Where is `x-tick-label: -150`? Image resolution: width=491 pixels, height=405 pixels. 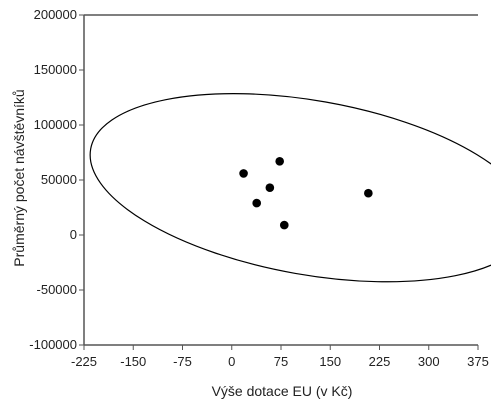
x-tick-label: -150 is located at coordinates (133, 361).